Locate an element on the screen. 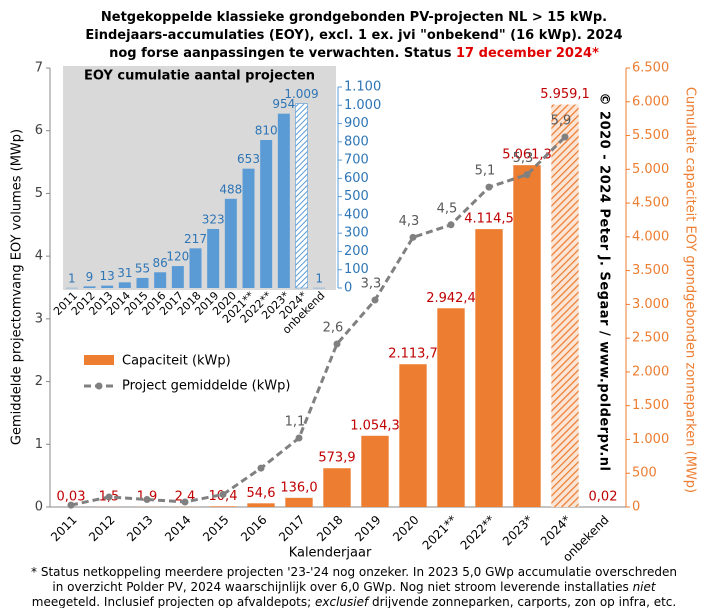 Image resolution: width=708 pixels, height=608 pixels. x-tick-label: 2016 is located at coordinates (253, 528).